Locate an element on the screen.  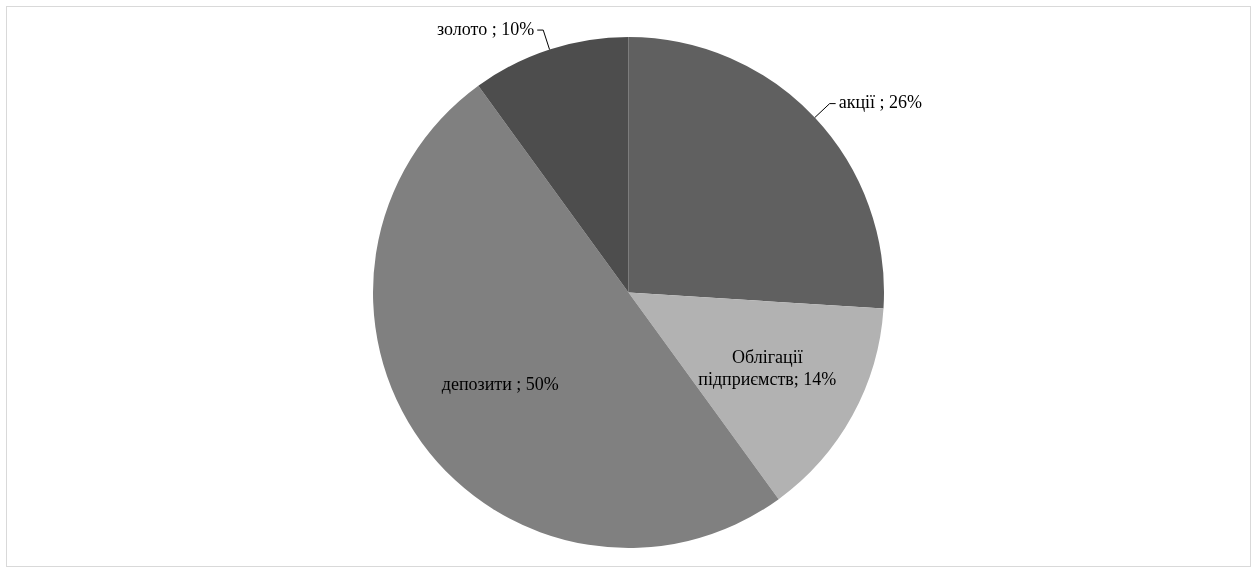
slice-label: депозити ; 50% is located at coordinates (500, 384).